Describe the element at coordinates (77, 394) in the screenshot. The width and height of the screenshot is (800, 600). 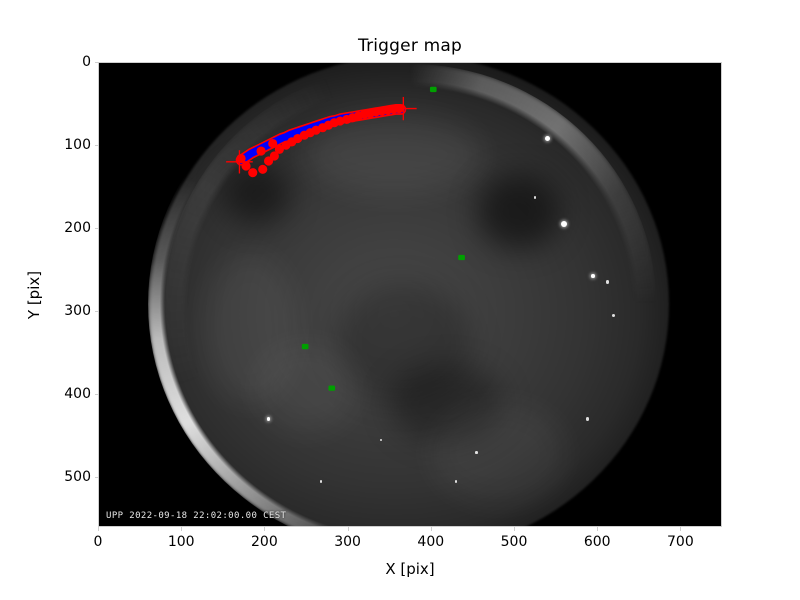
I see `y-tick-label: 400` at that location.